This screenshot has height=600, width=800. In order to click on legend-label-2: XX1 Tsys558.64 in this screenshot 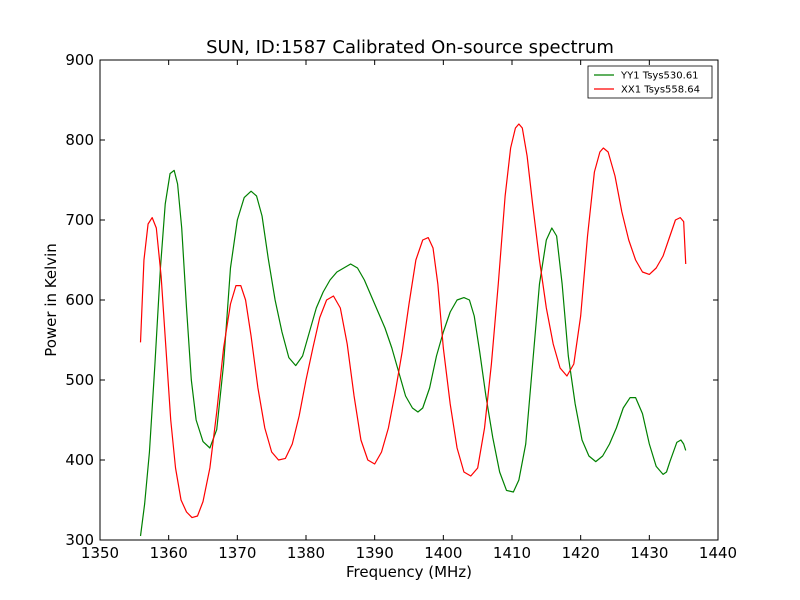, I will do `click(660, 90)`.